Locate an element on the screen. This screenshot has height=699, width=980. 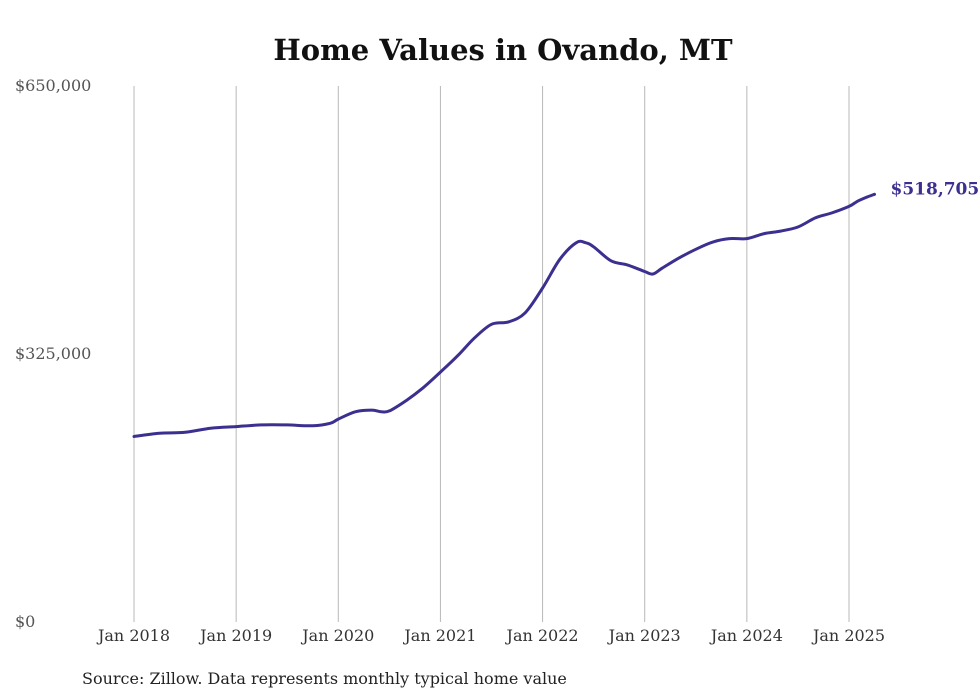
y-tick-label: $325,000 is located at coordinates (53, 353).